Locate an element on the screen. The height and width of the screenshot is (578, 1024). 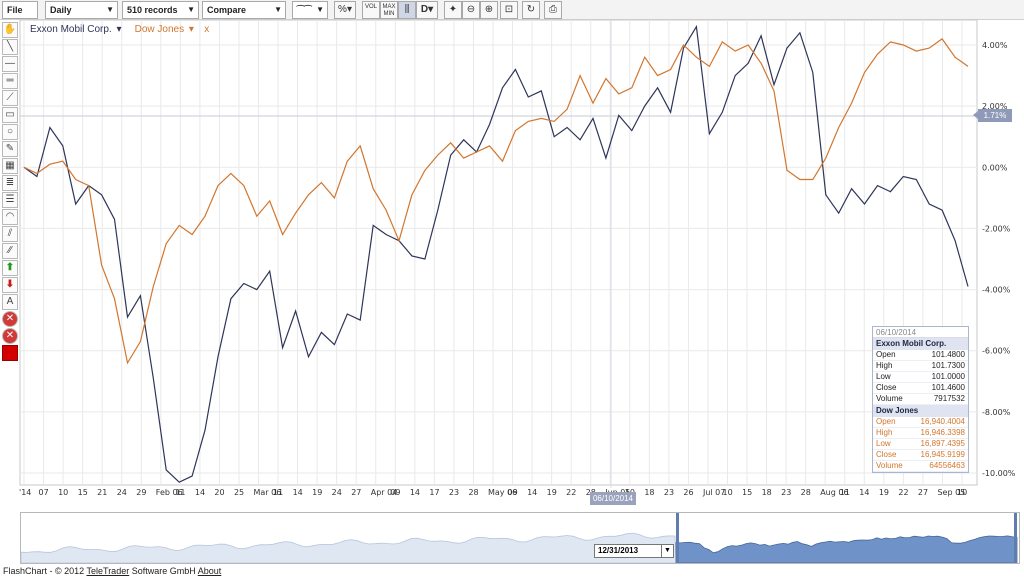
navigator-selected-area is located at coordinates (846, 549).